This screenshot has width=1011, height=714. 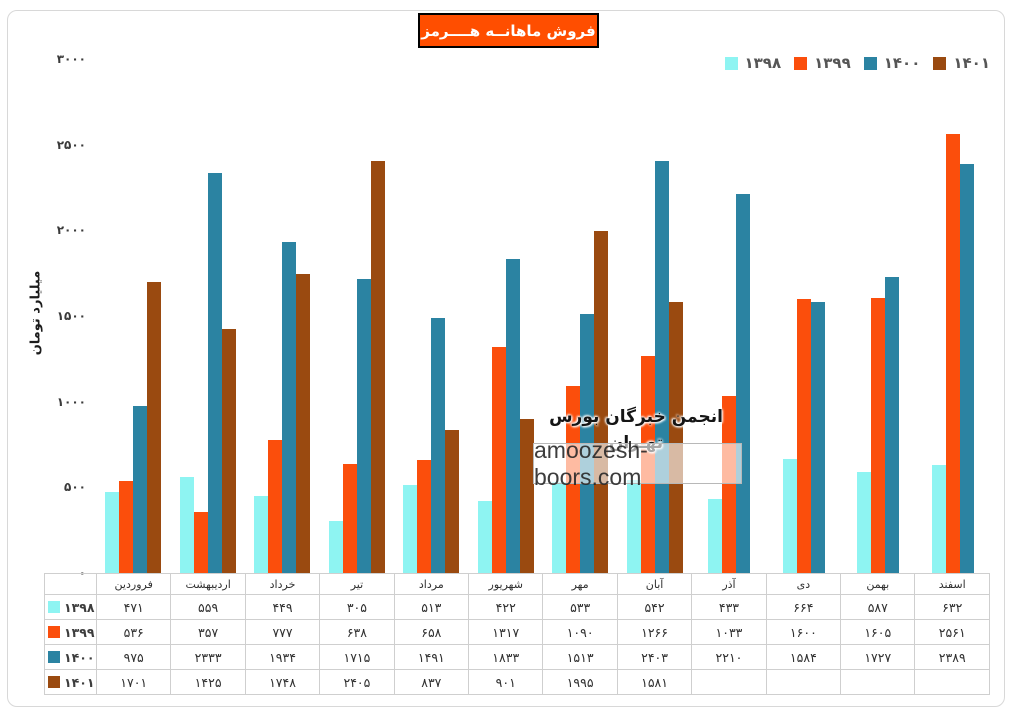 I want to click on y-tick-label: ۱۵۰۰, so click(x=71, y=316).